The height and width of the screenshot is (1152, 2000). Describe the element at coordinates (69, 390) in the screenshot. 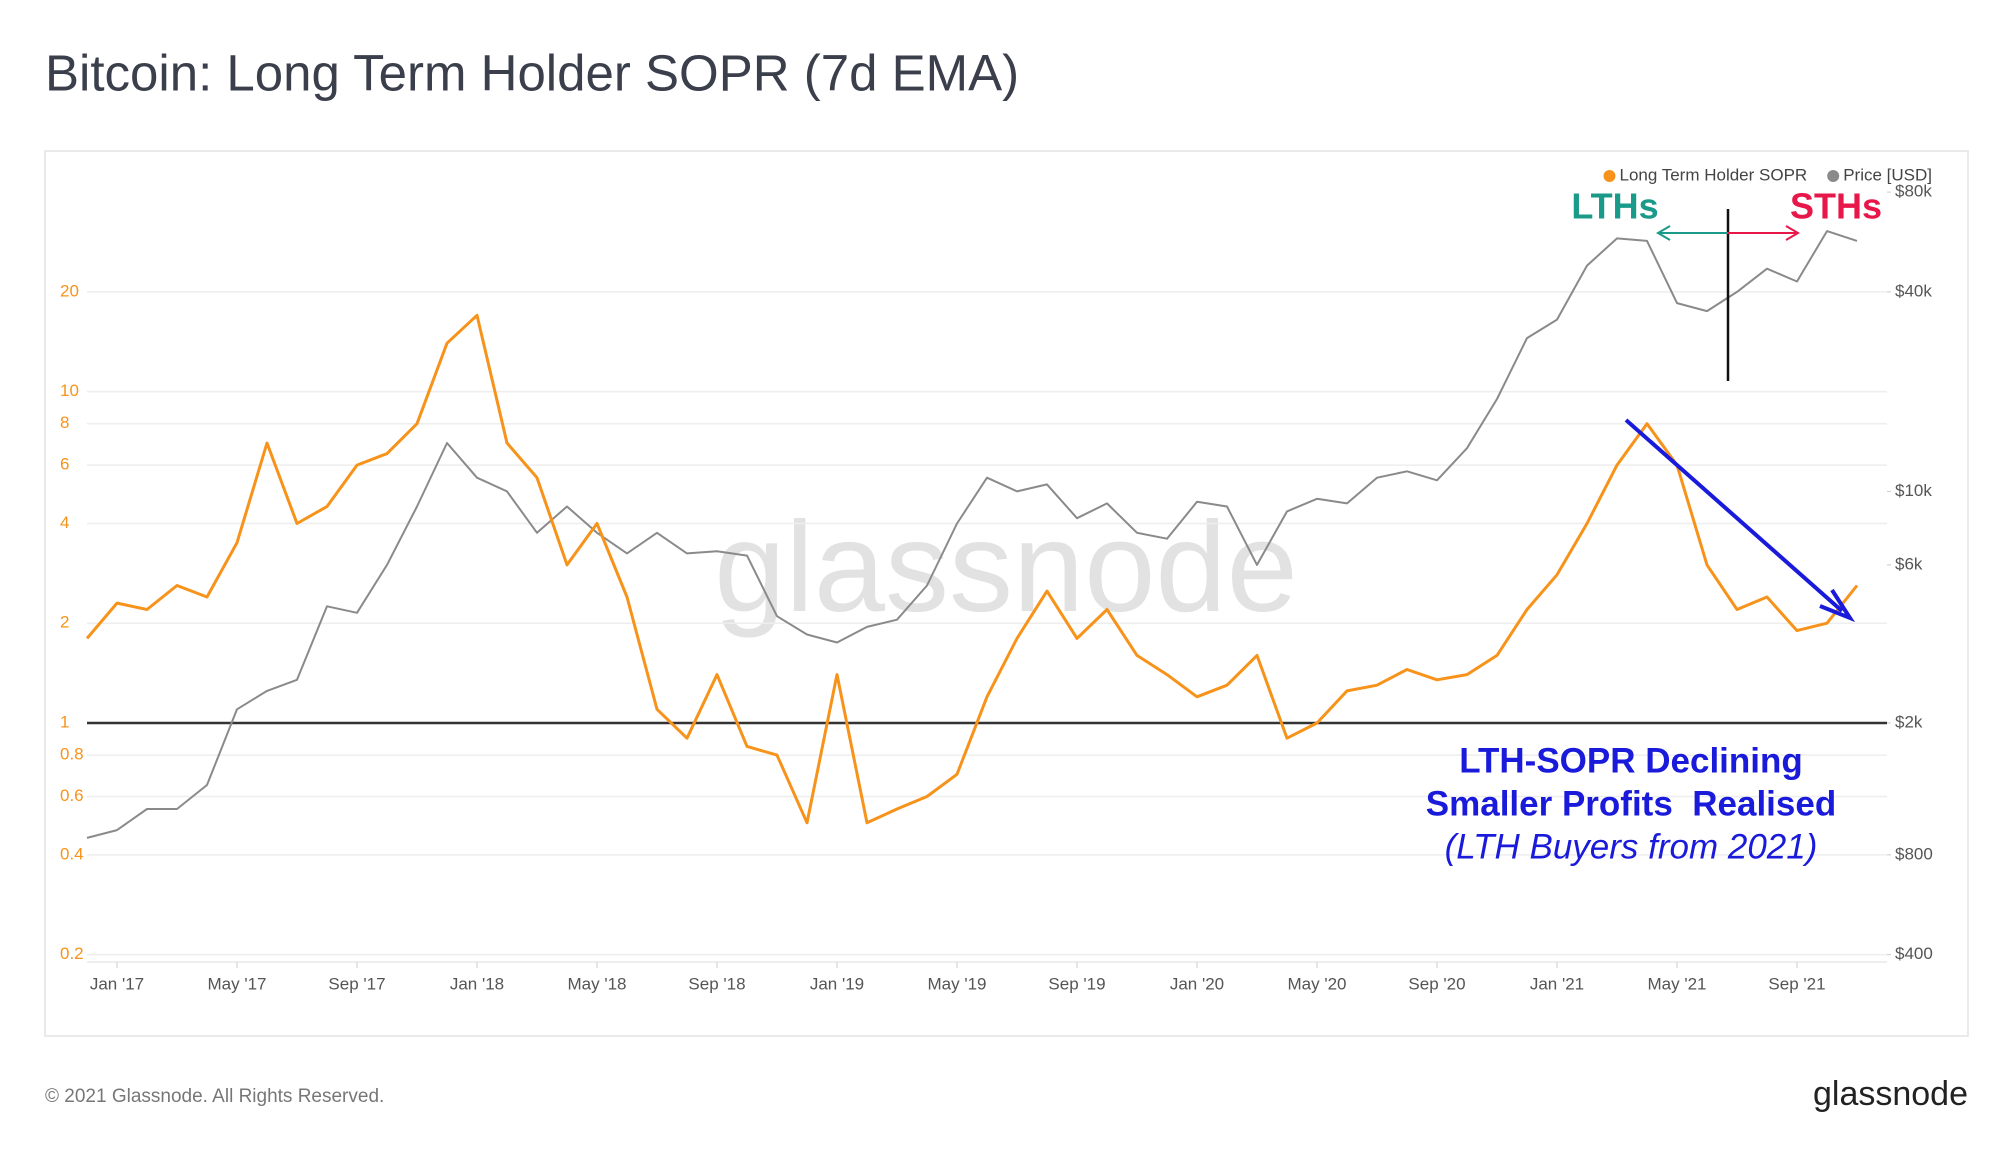

I see `y-tick-label: 10` at that location.